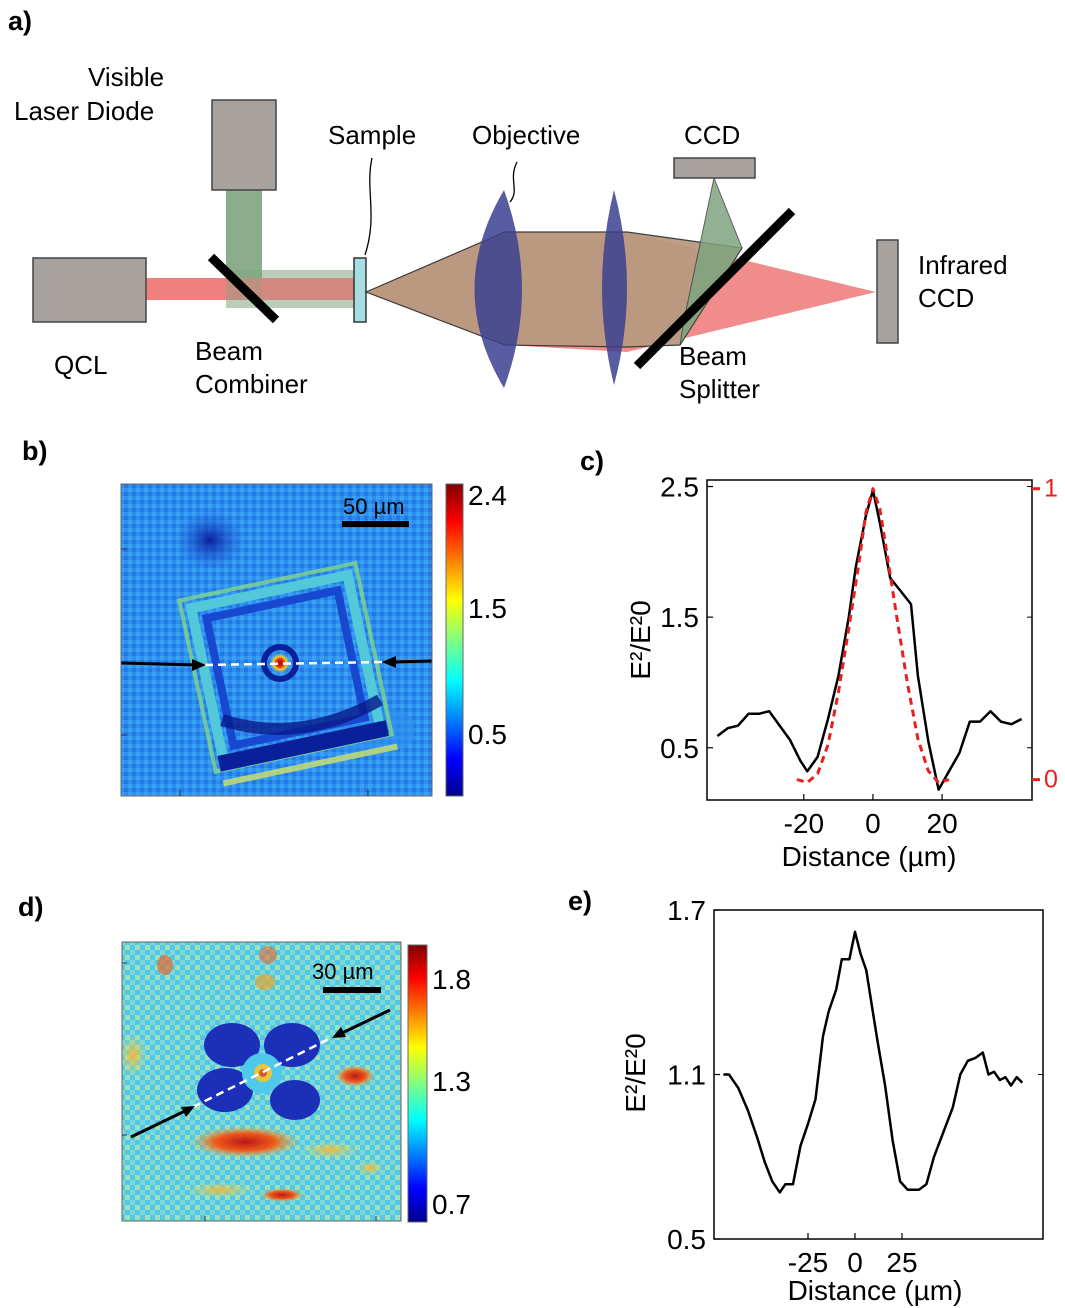  What do you see at coordinates (679, 748) in the screenshot?
I see `chart-c-ytick-label-0: 0.5` at bounding box center [679, 748].